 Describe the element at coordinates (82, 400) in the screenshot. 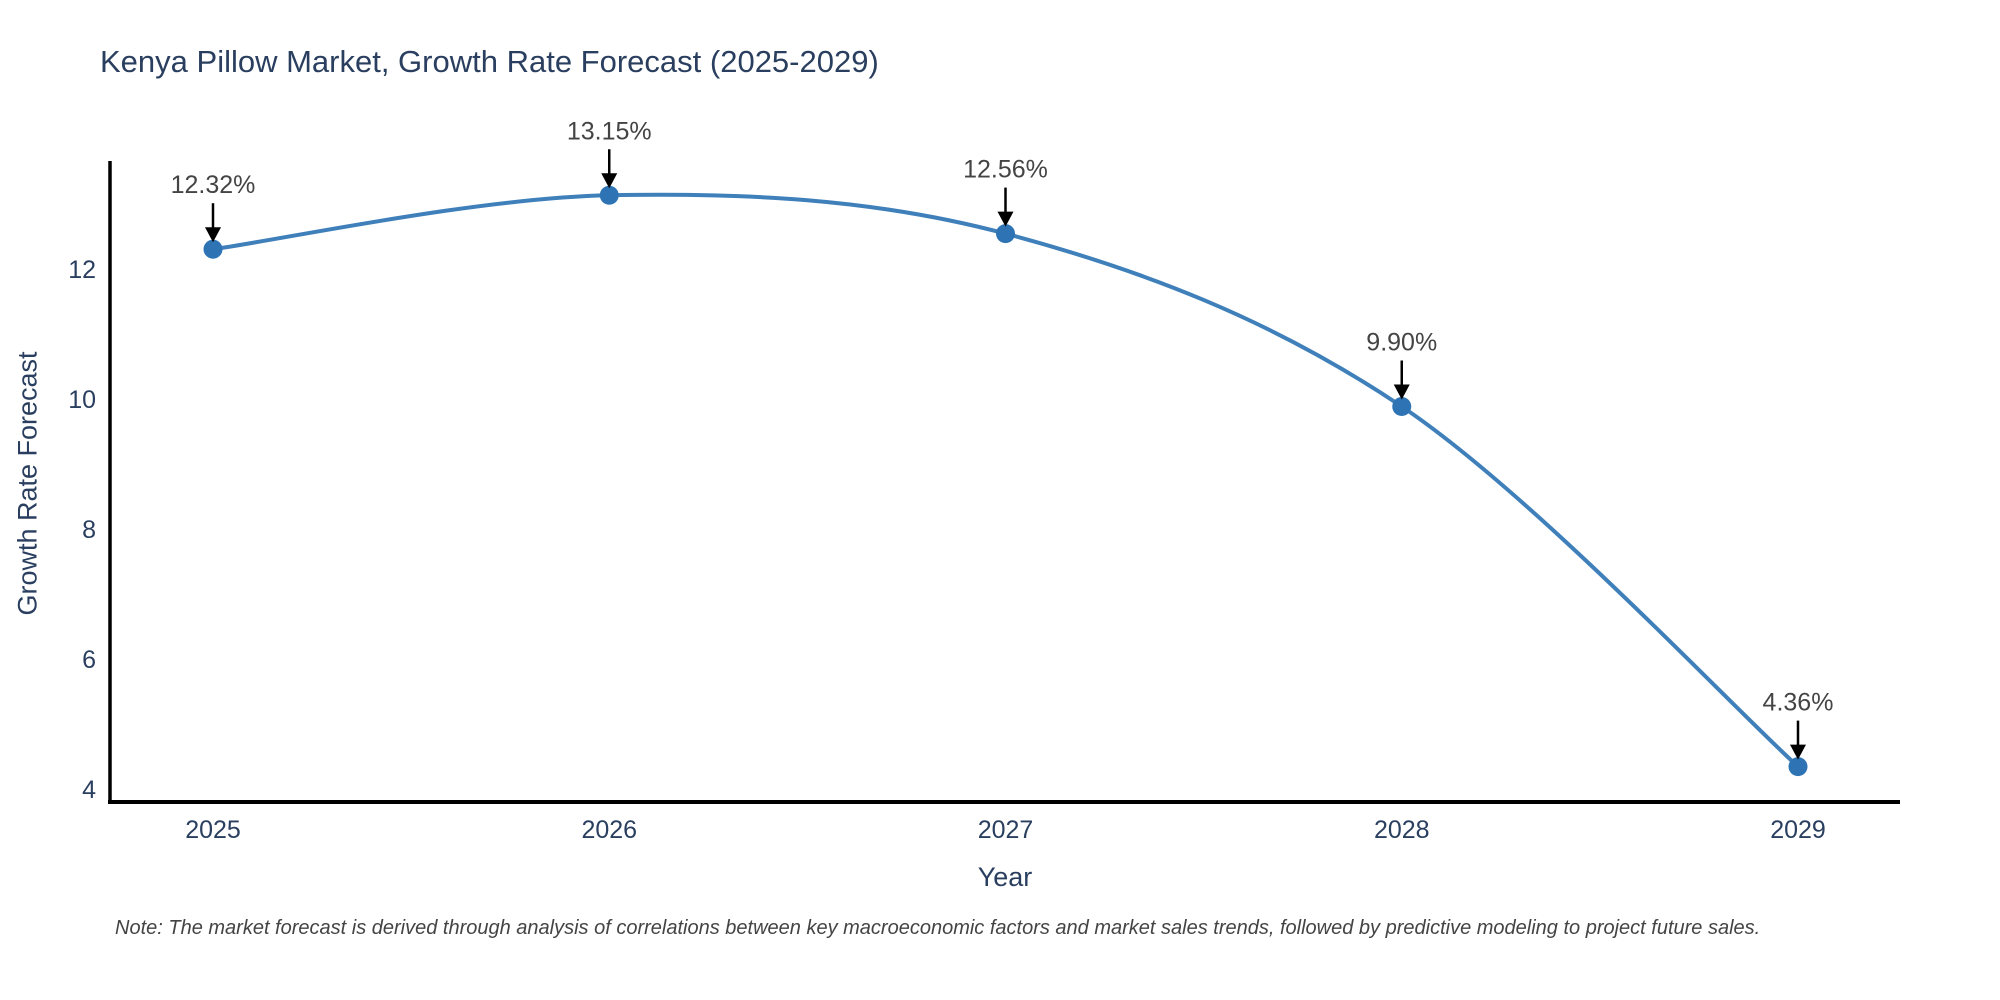

I see `y-tick-label: 10` at that location.